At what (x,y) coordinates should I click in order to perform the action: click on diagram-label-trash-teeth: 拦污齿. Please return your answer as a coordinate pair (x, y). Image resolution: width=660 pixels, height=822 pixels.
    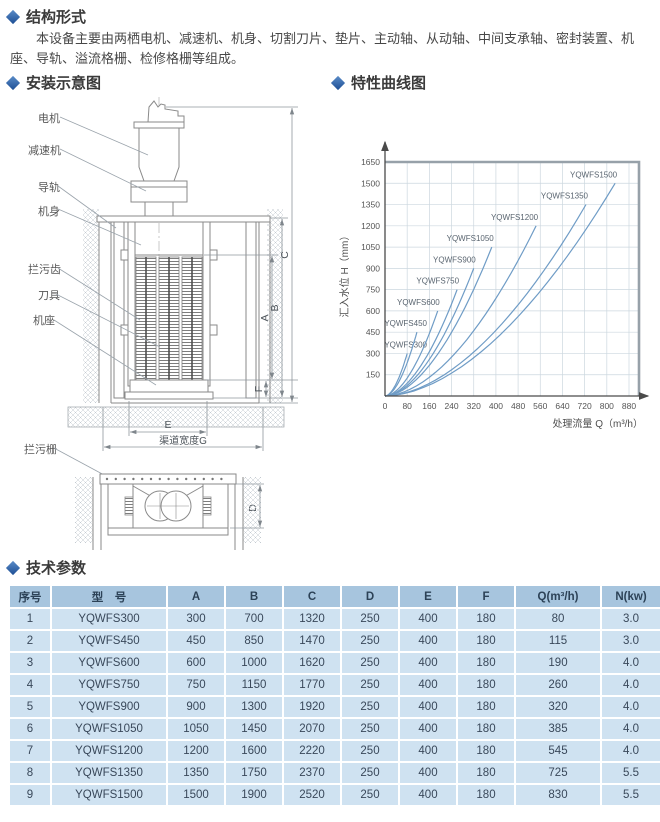
    Looking at the image, I should click on (44, 270).